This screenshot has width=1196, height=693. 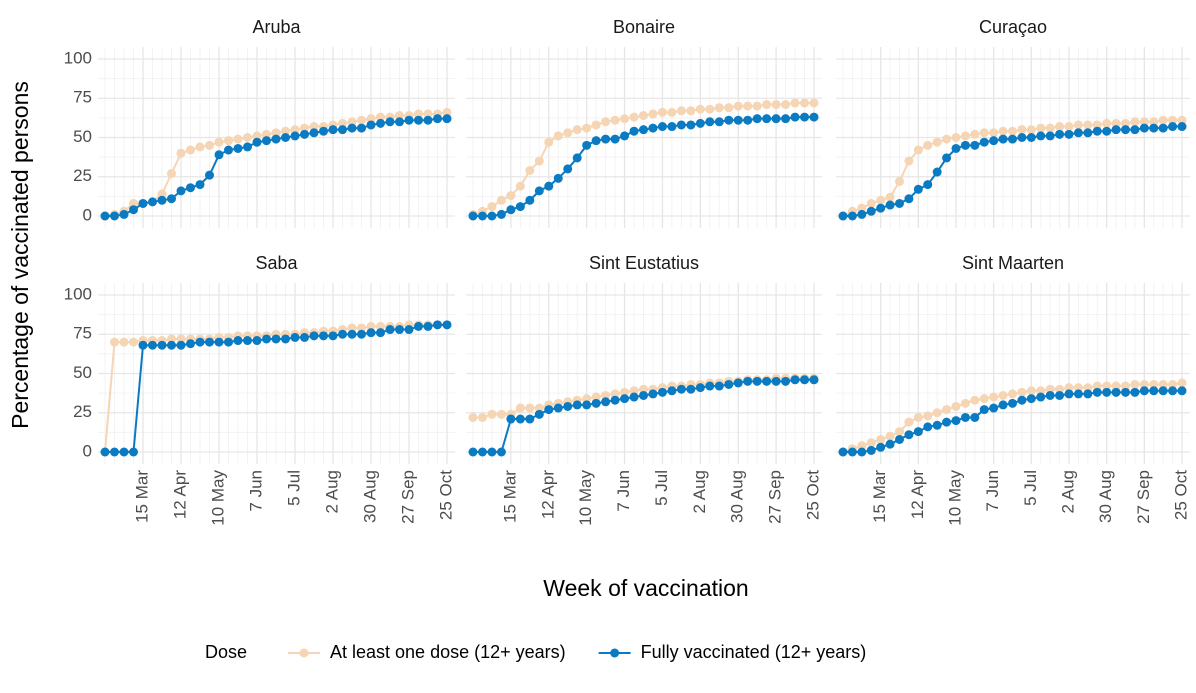 I want to click on y-axis-title: Percentage of vaccinated persons, so click(x=20, y=255).